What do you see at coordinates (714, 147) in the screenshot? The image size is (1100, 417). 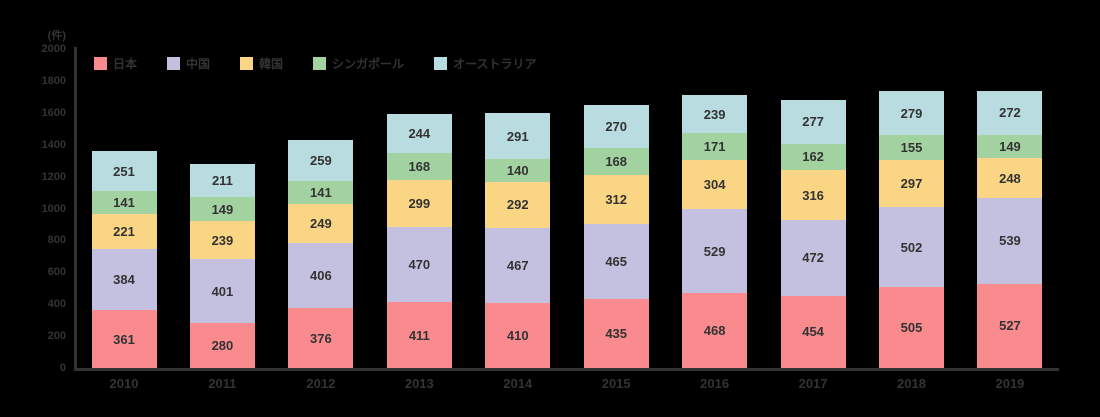 I see `bar-segment-value: 171` at bounding box center [714, 147].